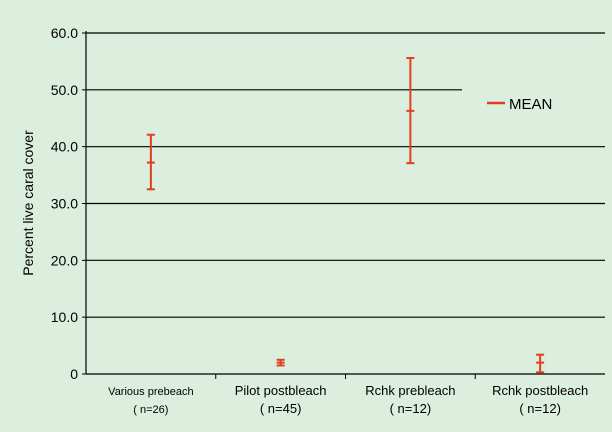  What do you see at coordinates (281, 408) in the screenshot?
I see `x-tick-sublabel: ( n=45)` at bounding box center [281, 408].